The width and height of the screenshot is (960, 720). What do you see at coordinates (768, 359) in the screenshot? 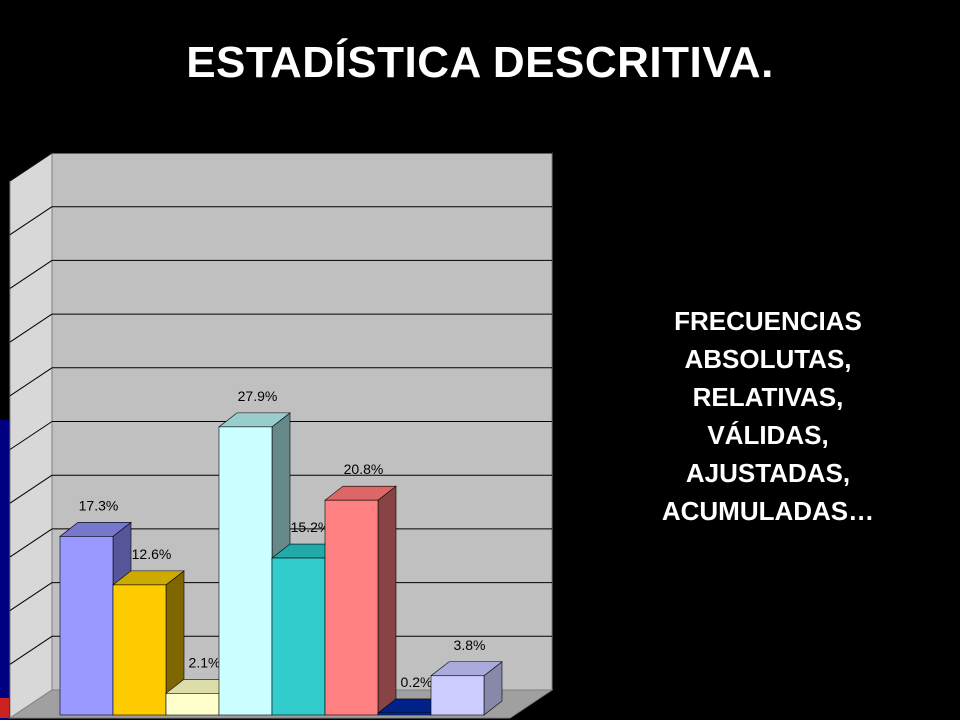
I see `side-text-line-2: ABSOLUTAS,` at bounding box center [768, 359].